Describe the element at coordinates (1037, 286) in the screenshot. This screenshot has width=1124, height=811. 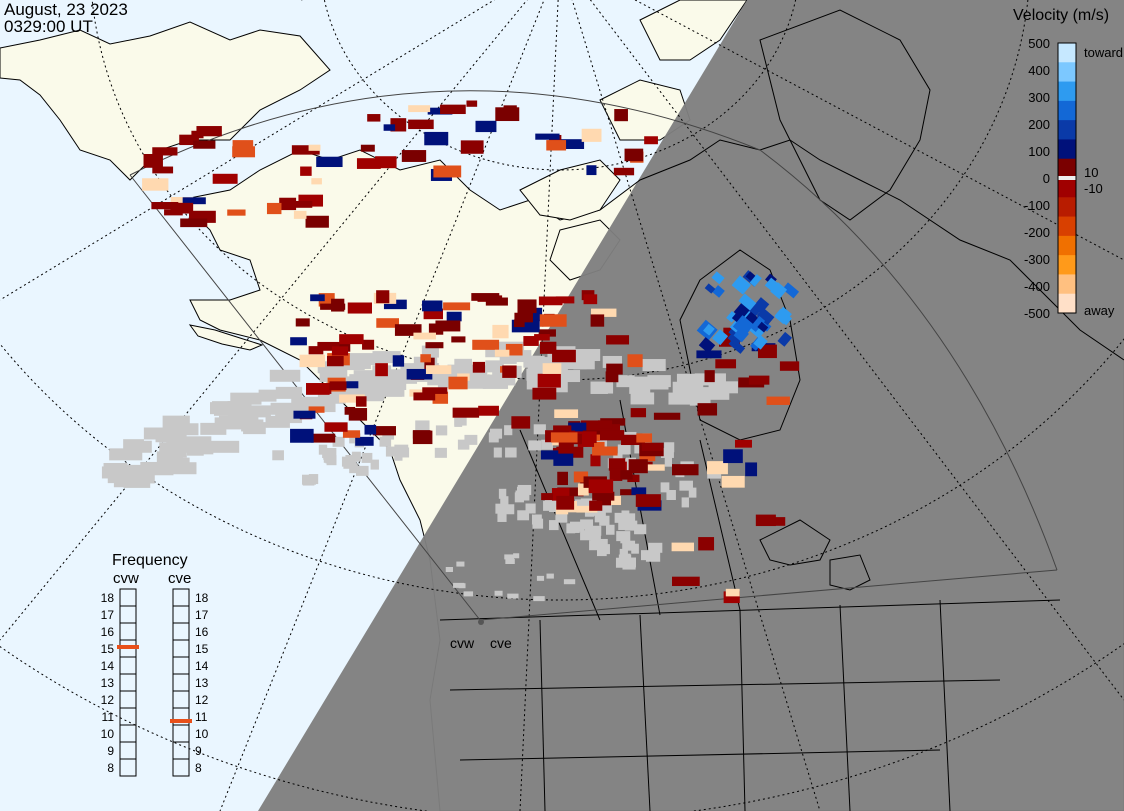
I see `velocity-tick-label: -400` at that location.